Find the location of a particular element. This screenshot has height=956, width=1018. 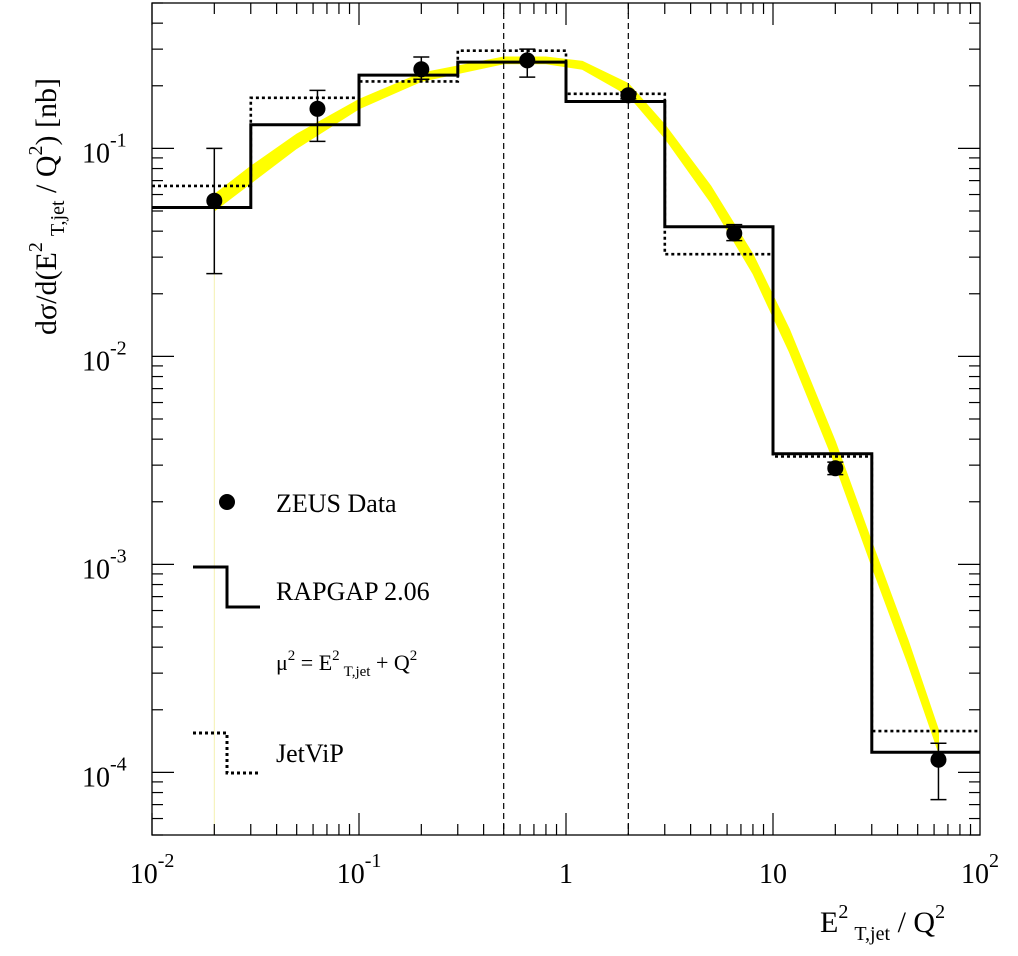

legend-label-zeus-data: ZEUS Data is located at coordinates (336, 503).